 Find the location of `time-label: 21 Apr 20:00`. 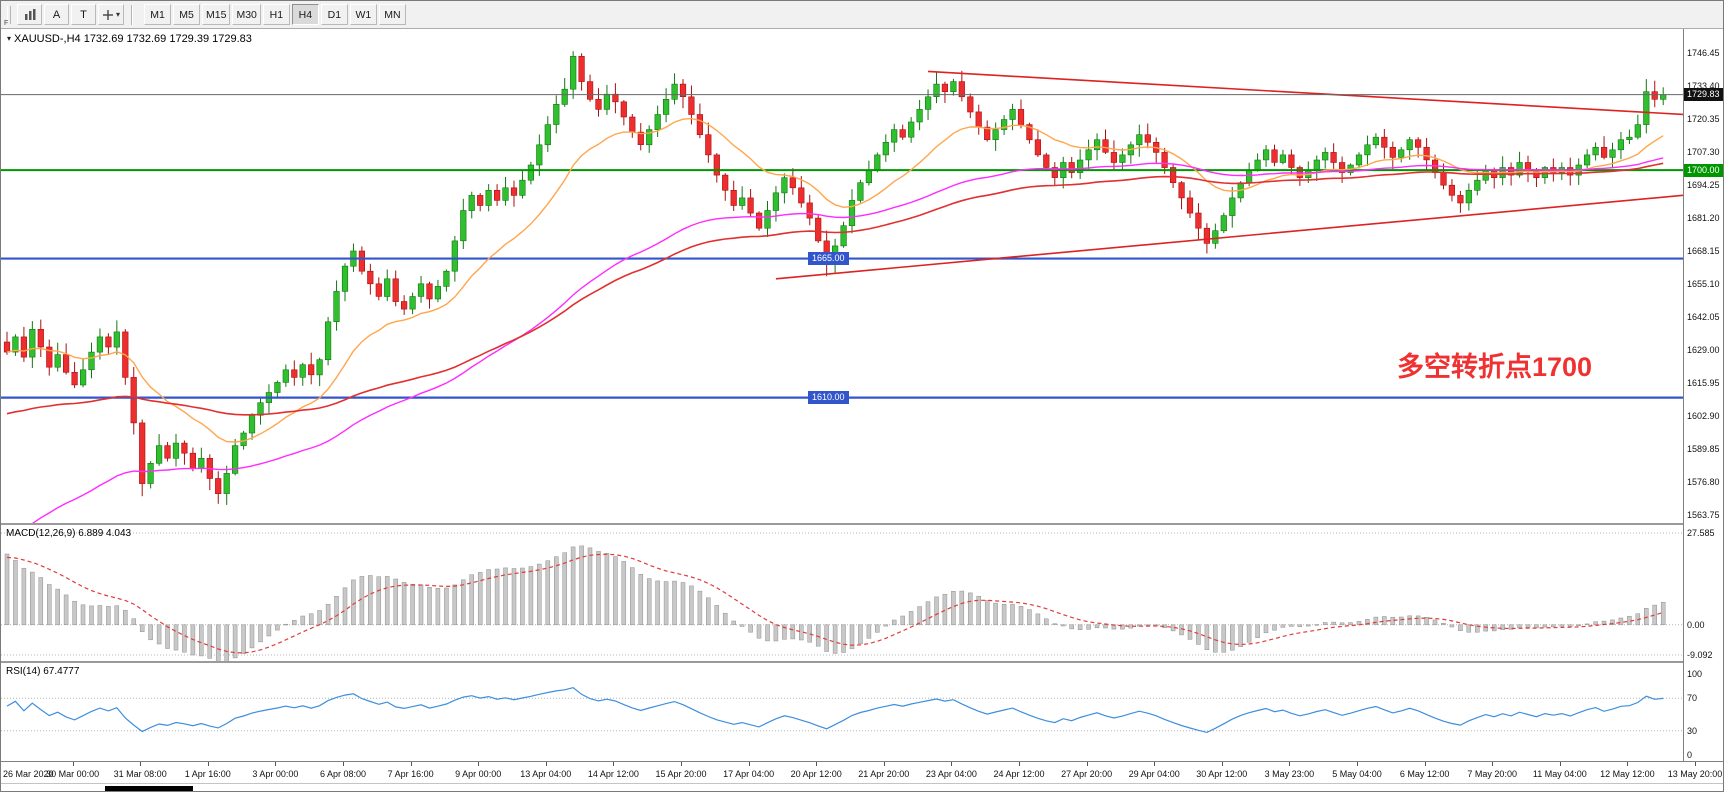

time-label: 21 Apr 20:00 is located at coordinates (884, 774).